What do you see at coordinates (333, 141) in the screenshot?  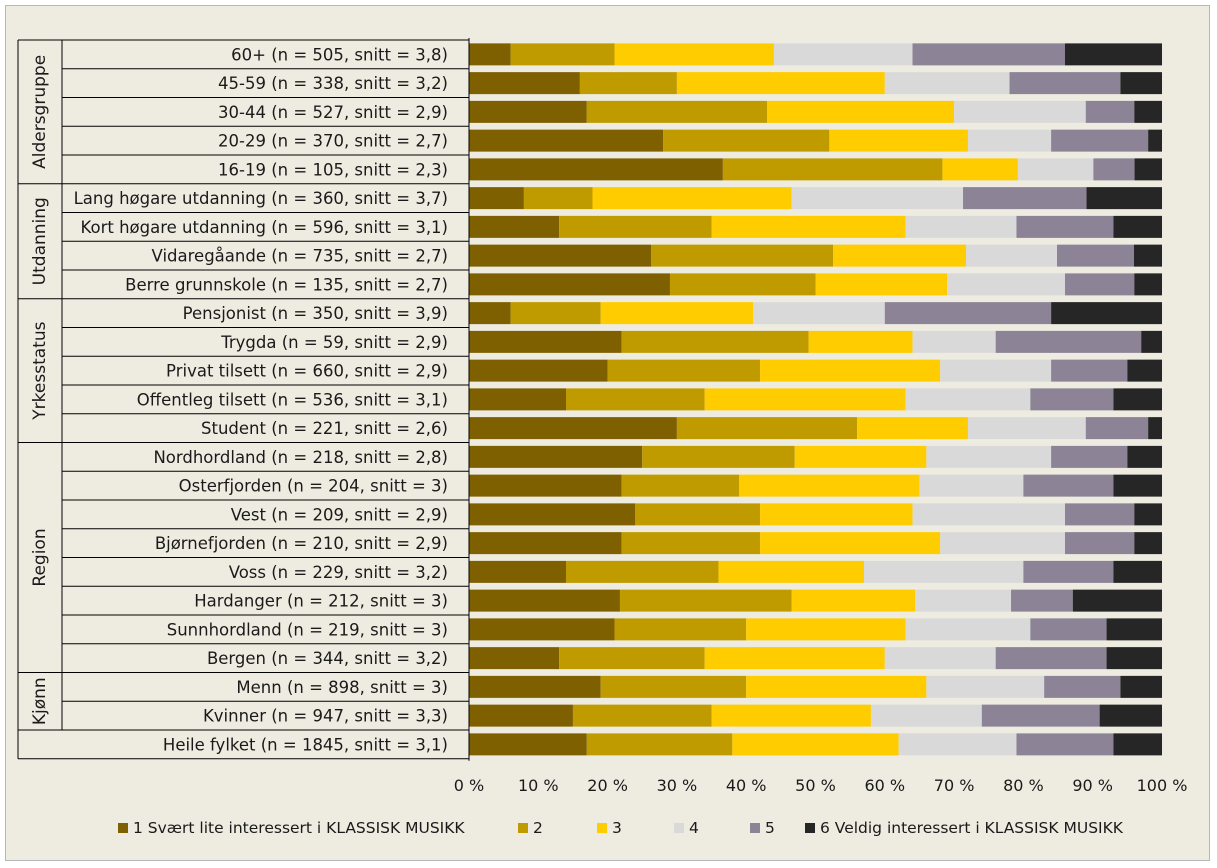 I see `category-label: 20-29 (n = 370, snitt = 2,7)` at bounding box center [333, 141].